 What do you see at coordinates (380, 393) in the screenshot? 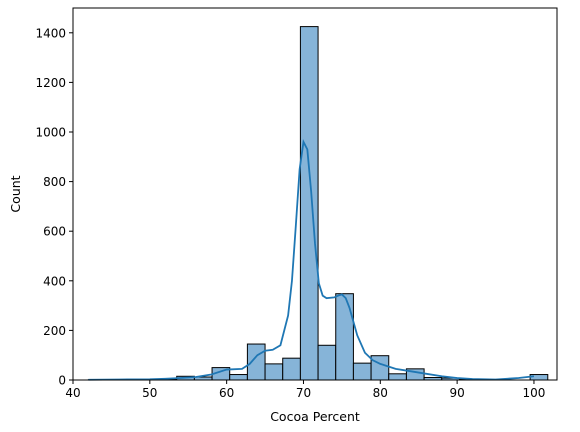
I see `x-tick-label: 80` at bounding box center [380, 393].